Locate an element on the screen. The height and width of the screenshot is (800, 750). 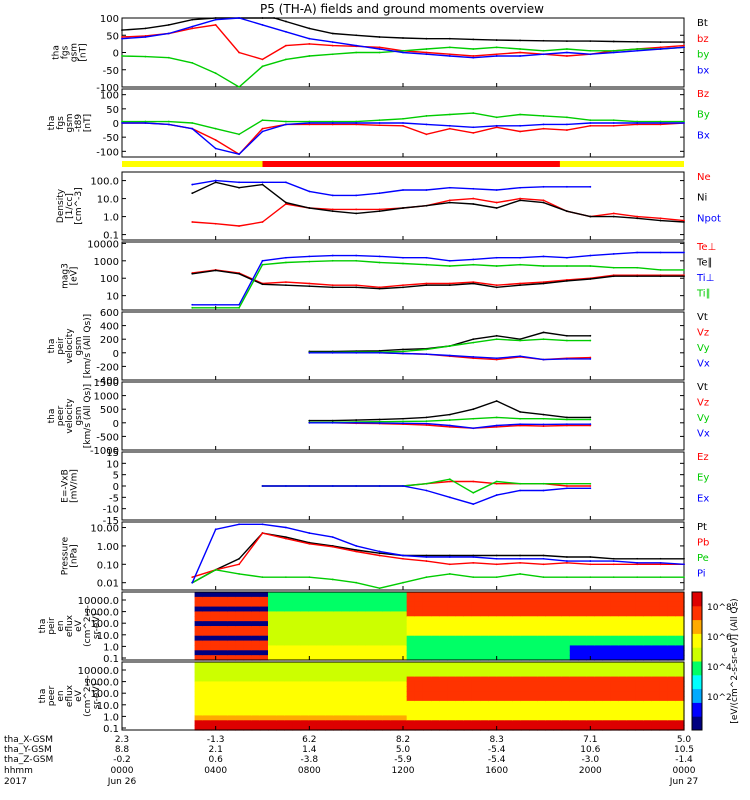
x-row-label: 2017 is located at coordinates (15, 782).